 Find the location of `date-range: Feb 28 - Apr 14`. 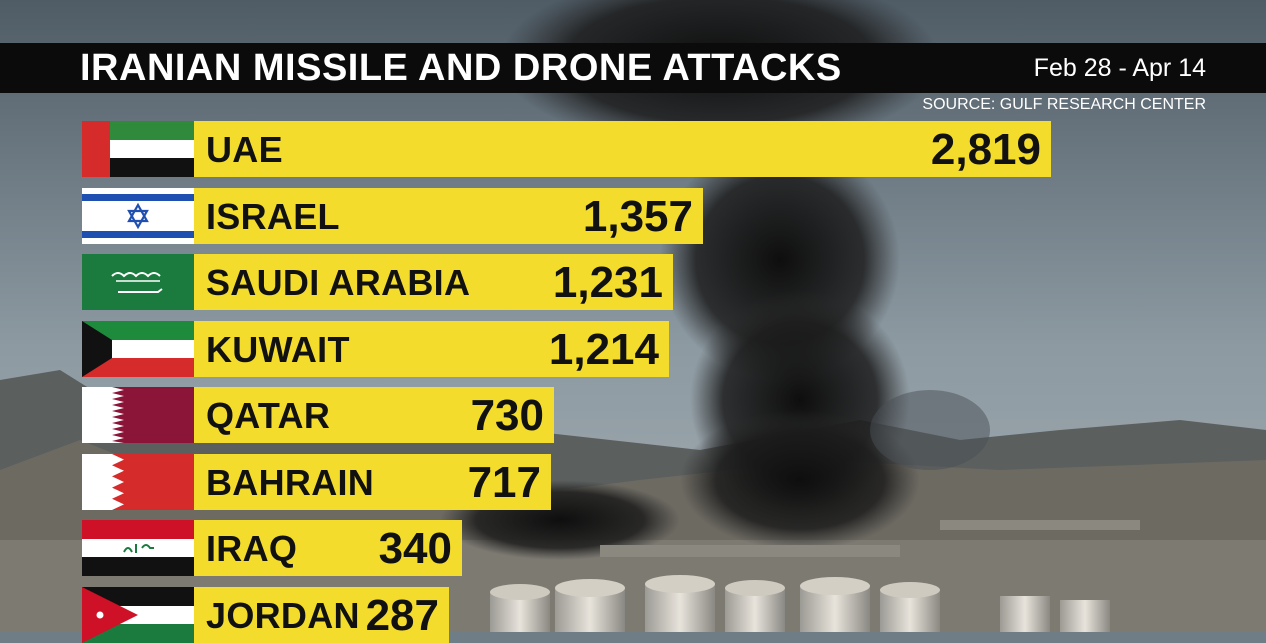

date-range: Feb 28 - Apr 14 is located at coordinates (1119, 68).